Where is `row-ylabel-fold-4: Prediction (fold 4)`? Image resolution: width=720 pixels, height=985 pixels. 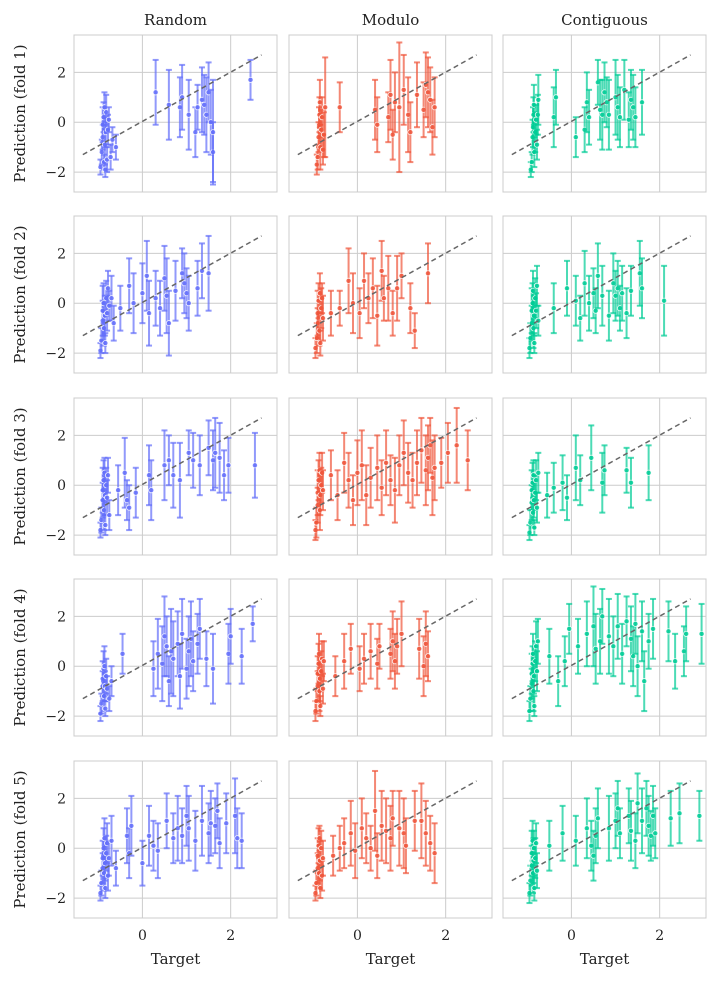
row-ylabel-fold-4: Prediction (fold 4) is located at coordinates (20, 657).